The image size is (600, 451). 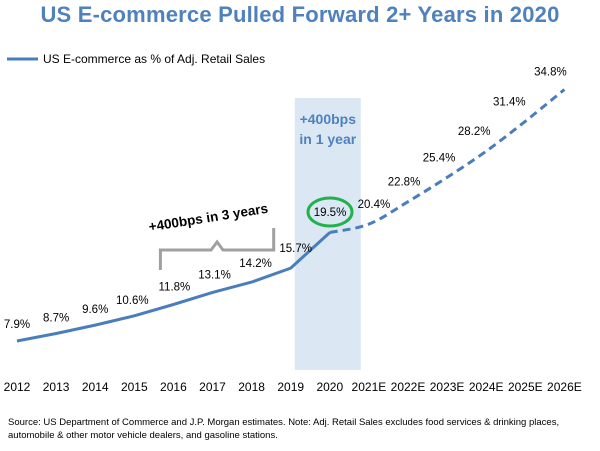 I want to click on x-tick-2012: 2012, so click(x=17, y=387).